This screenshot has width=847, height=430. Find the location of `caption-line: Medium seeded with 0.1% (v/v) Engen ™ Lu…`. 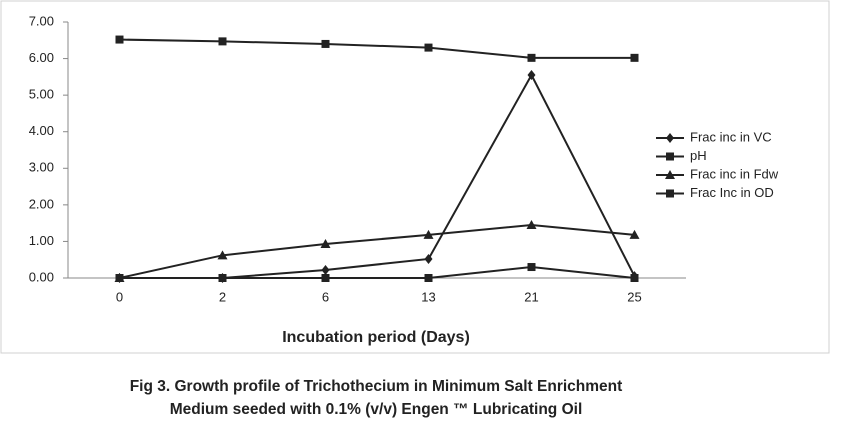

caption-line: Medium seeded with 0.1% (v/v) Engen ™ Lu… is located at coordinates (376, 409).